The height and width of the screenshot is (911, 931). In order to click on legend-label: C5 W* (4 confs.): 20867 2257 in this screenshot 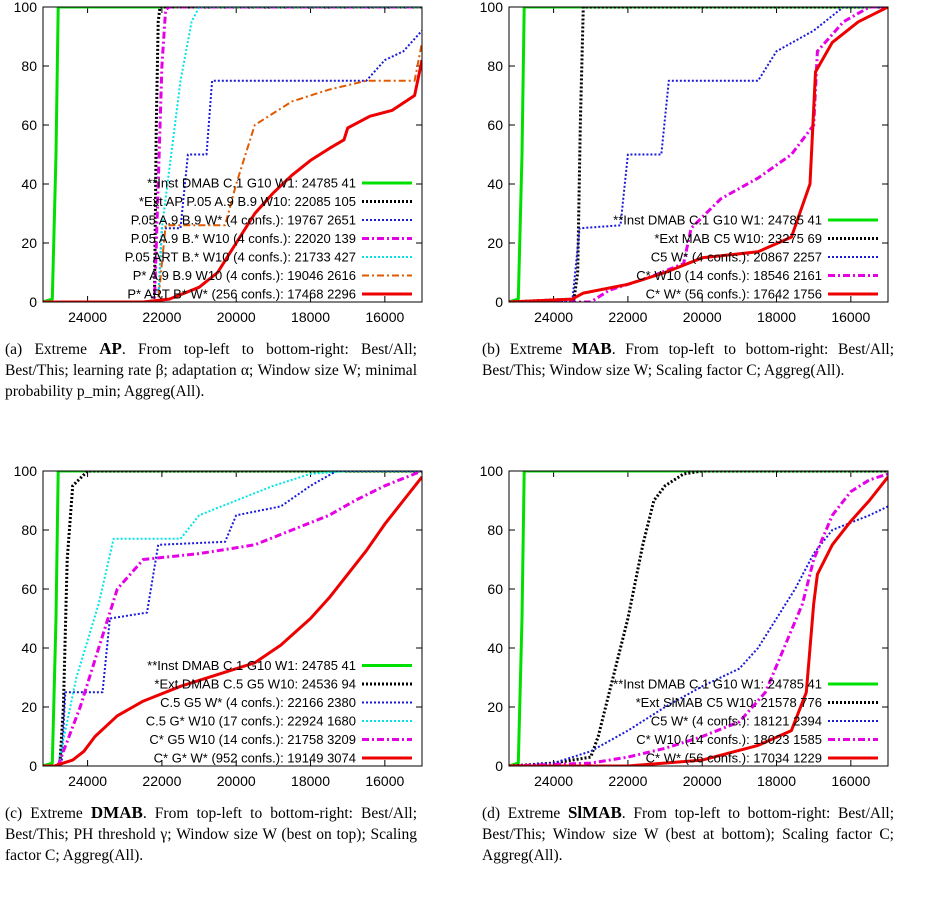, I will do `click(736, 257)`.